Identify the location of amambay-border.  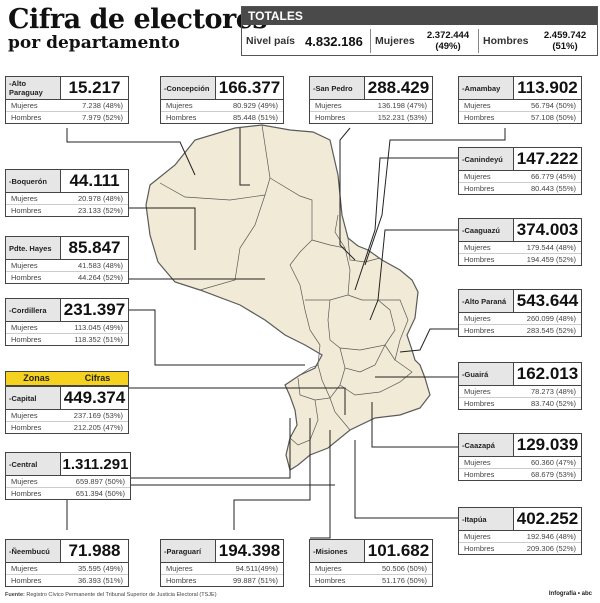
(340, 231).